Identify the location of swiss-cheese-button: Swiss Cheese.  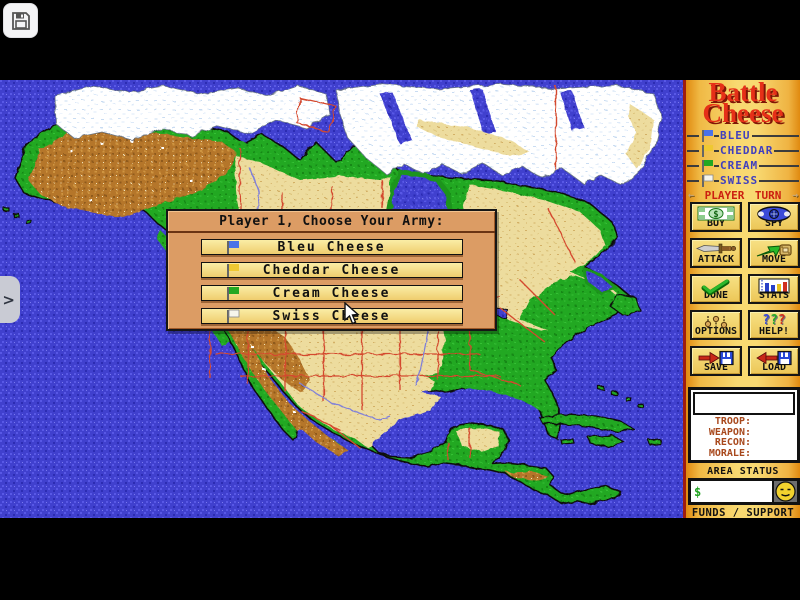
(331, 316).